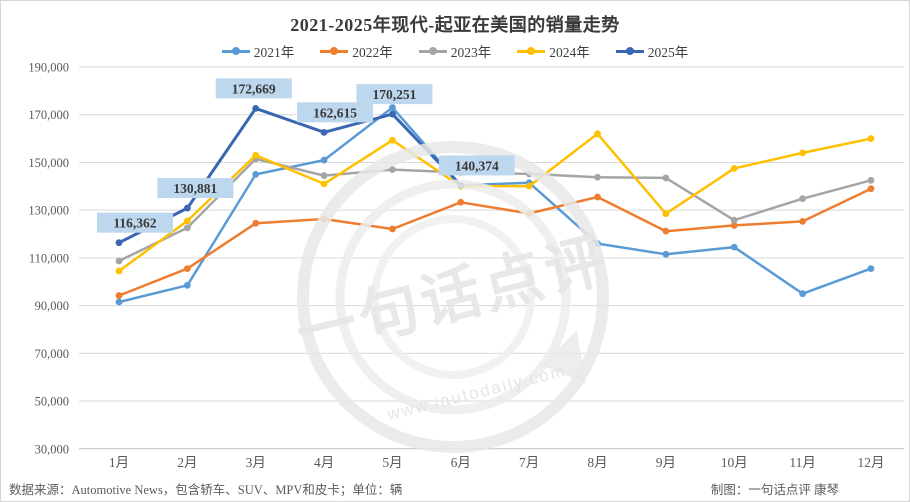  What do you see at coordinates (52, 449) in the screenshot?
I see `y-tick-label: 30,000` at bounding box center [52, 449].